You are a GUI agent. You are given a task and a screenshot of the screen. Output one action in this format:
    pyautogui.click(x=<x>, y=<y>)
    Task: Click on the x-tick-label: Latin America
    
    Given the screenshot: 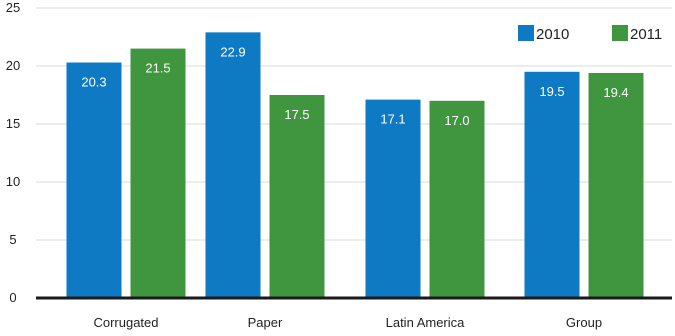 What is the action you would take?
    pyautogui.click(x=426, y=322)
    